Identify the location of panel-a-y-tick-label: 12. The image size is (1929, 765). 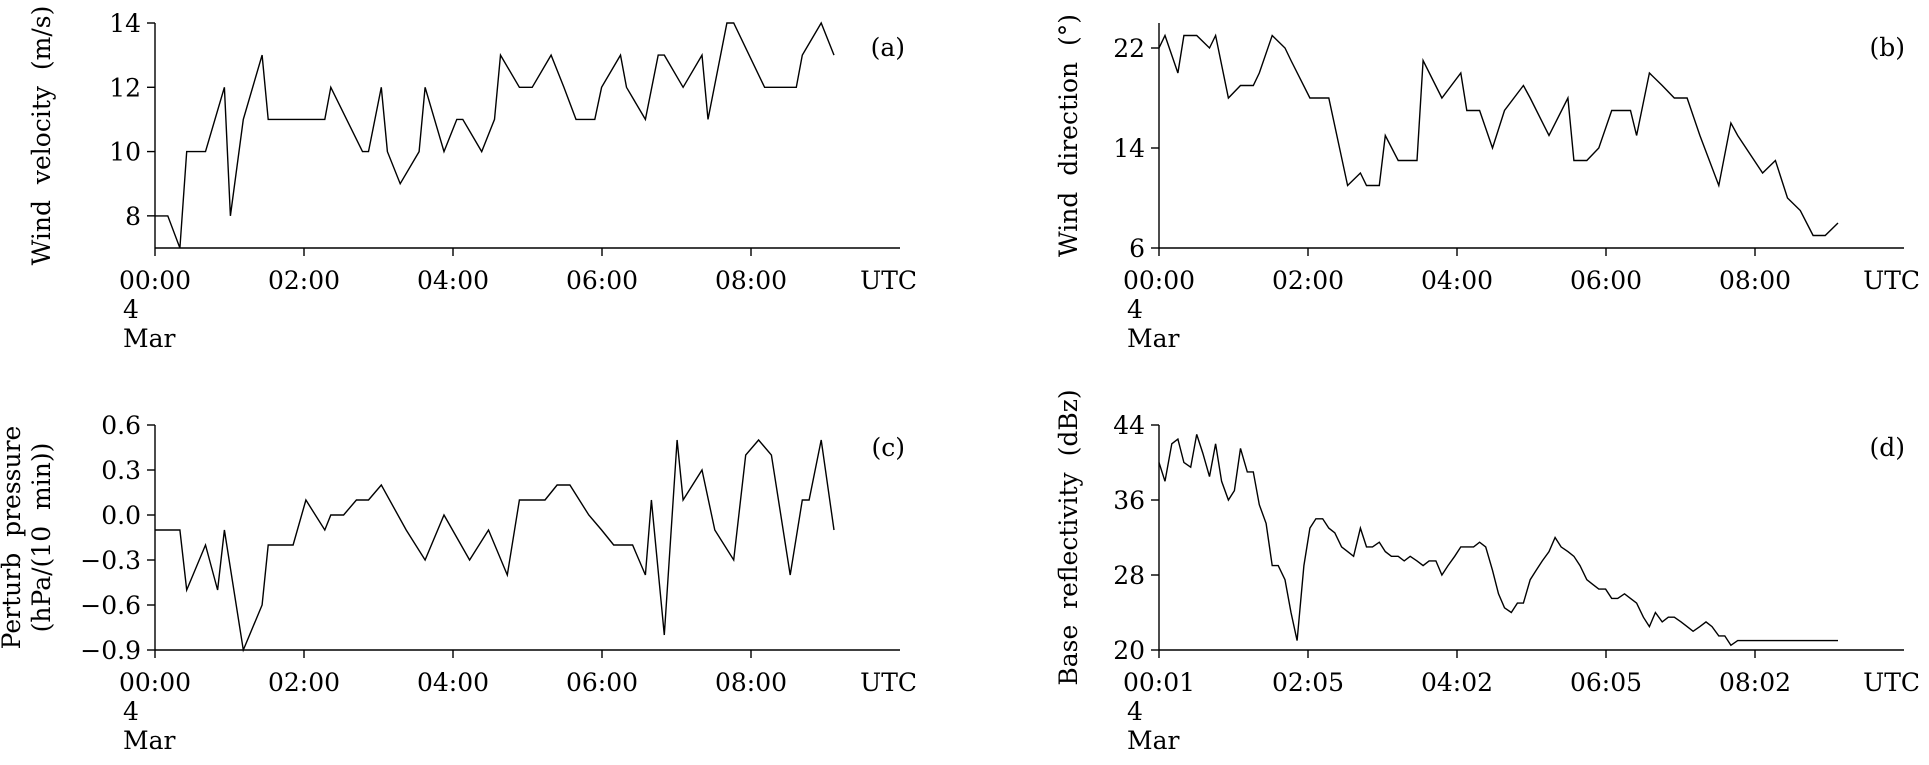
(125, 87).